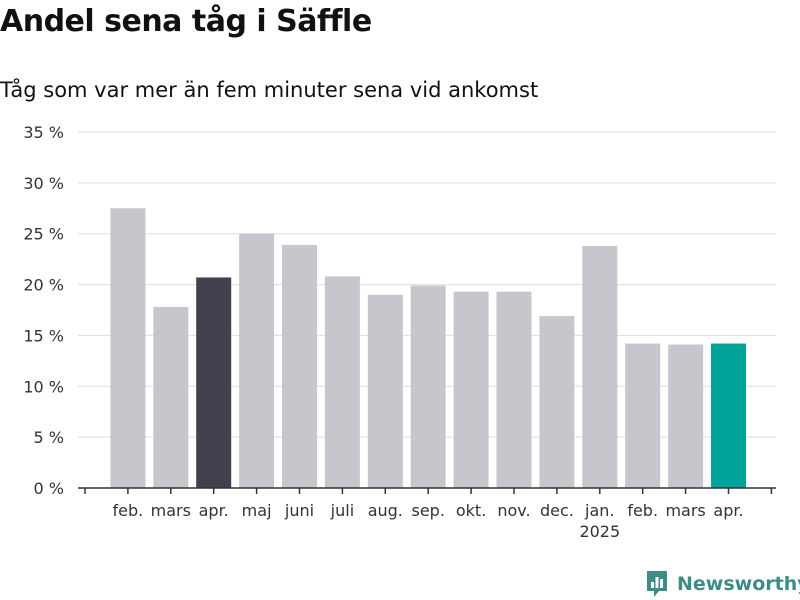  What do you see at coordinates (49, 488) in the screenshot?
I see `y-tick-label: 0 %` at bounding box center [49, 488].